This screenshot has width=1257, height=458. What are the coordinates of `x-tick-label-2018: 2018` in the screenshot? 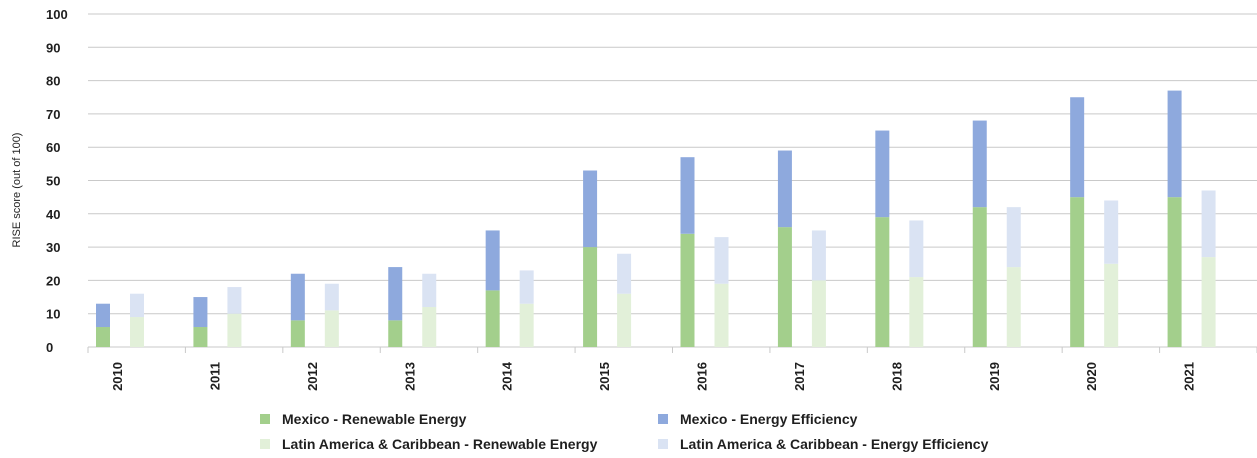 It's located at (896, 376).